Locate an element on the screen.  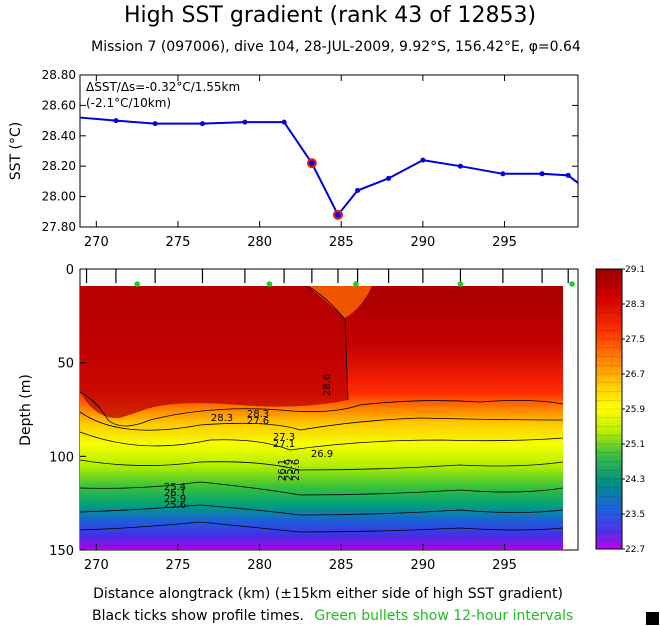
section-y-tick-label: 0 is located at coordinates (70, 270).